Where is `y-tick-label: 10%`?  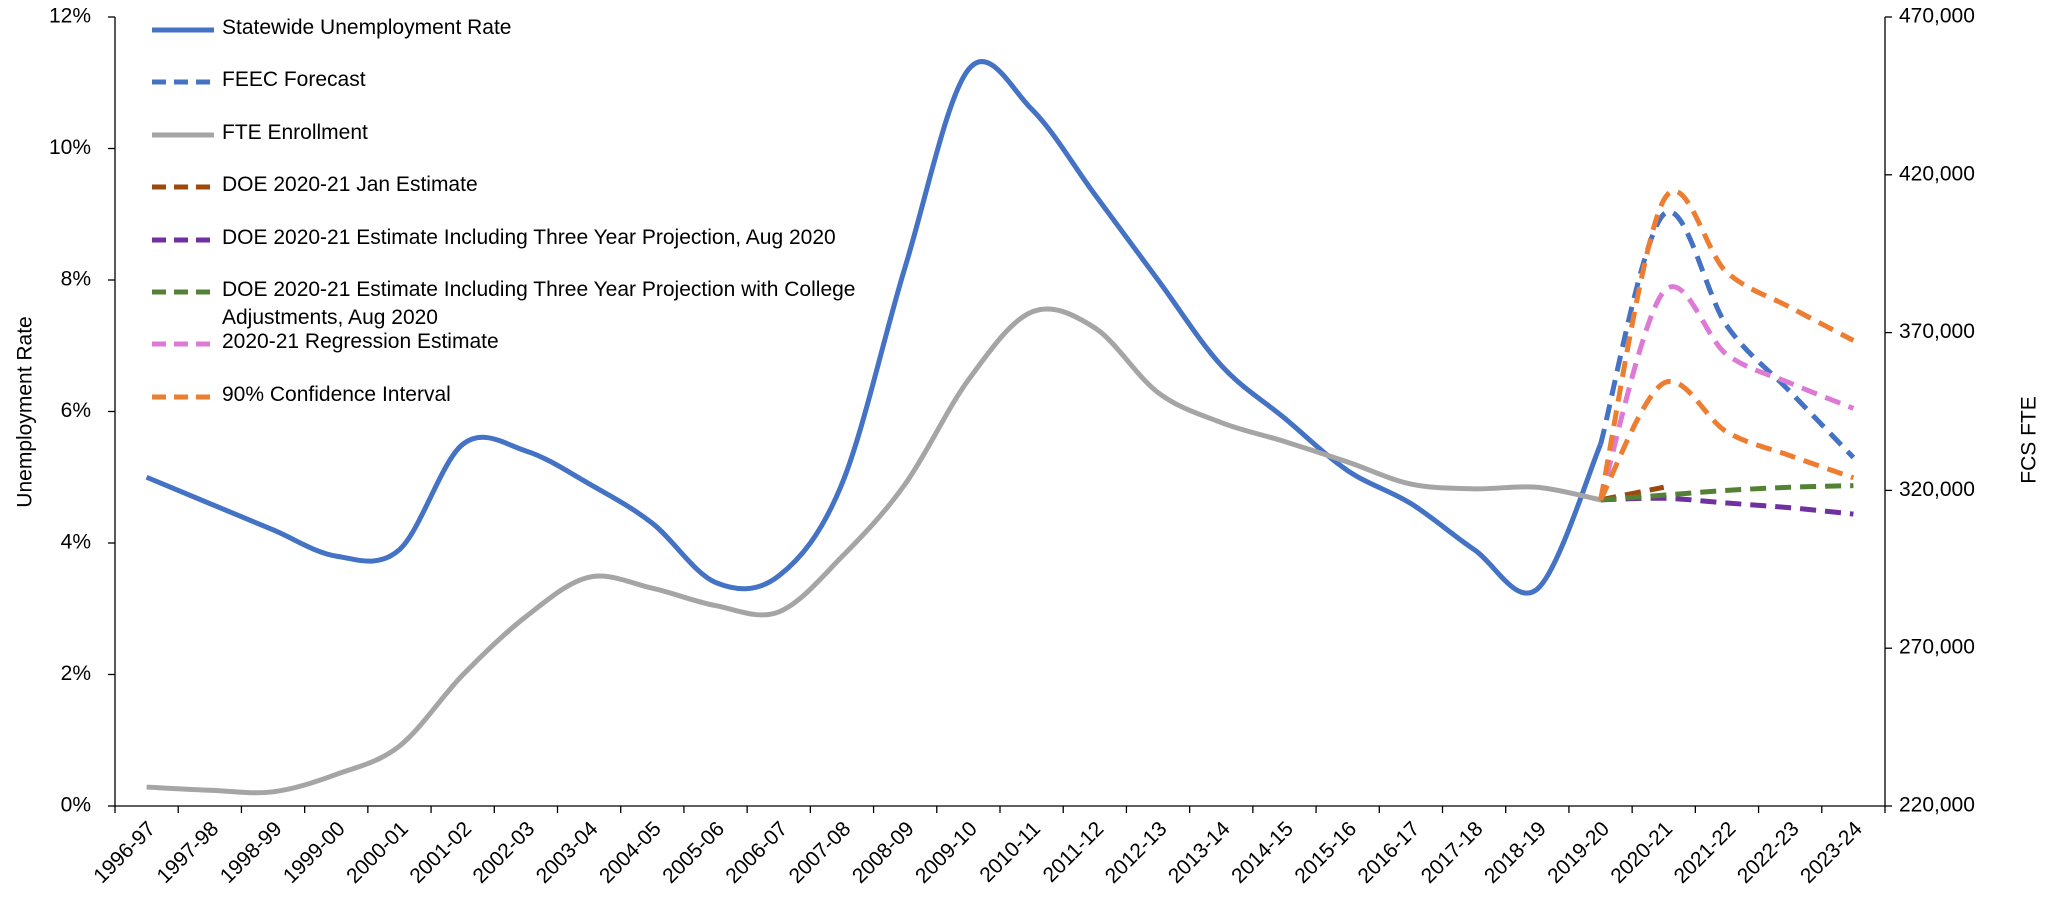
y-tick-label: 10% is located at coordinates (70, 147).